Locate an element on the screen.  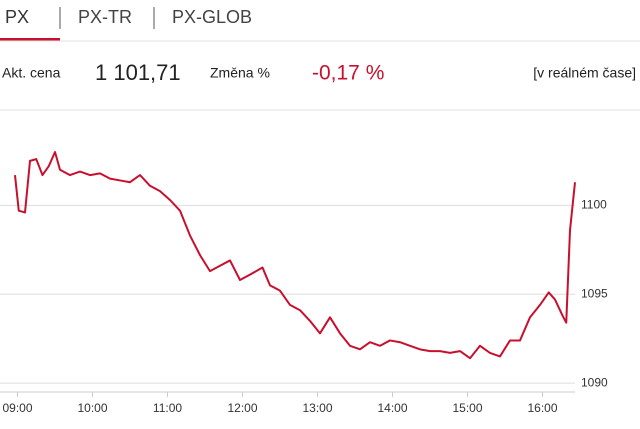
y-tick-label: 1095 is located at coordinates (594, 293).